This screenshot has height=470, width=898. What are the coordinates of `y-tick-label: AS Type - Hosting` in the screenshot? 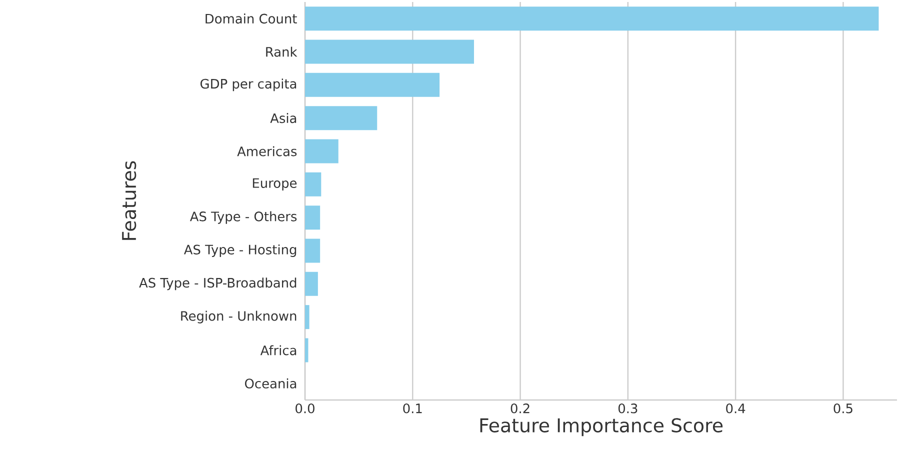 It's located at (240, 250).